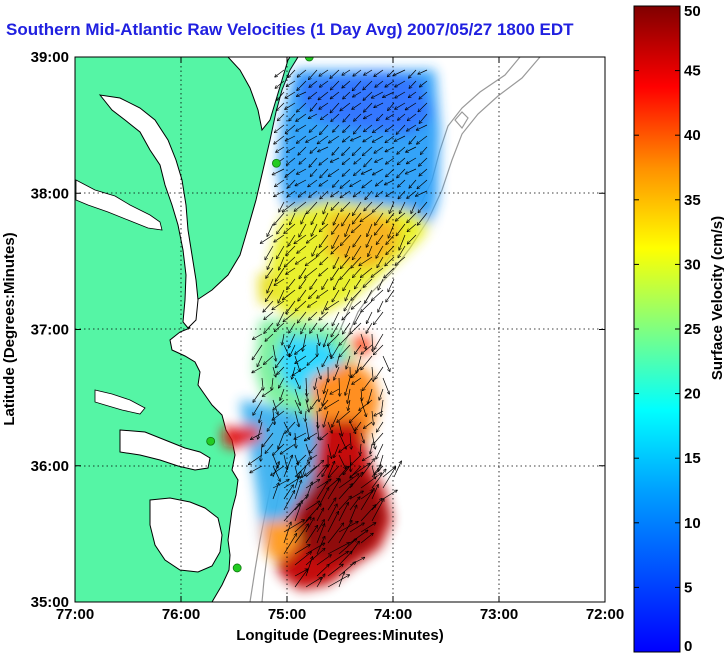 This screenshot has width=724, height=659. Describe the element at coordinates (309, 59) in the screenshot. I see `station-marker` at that location.